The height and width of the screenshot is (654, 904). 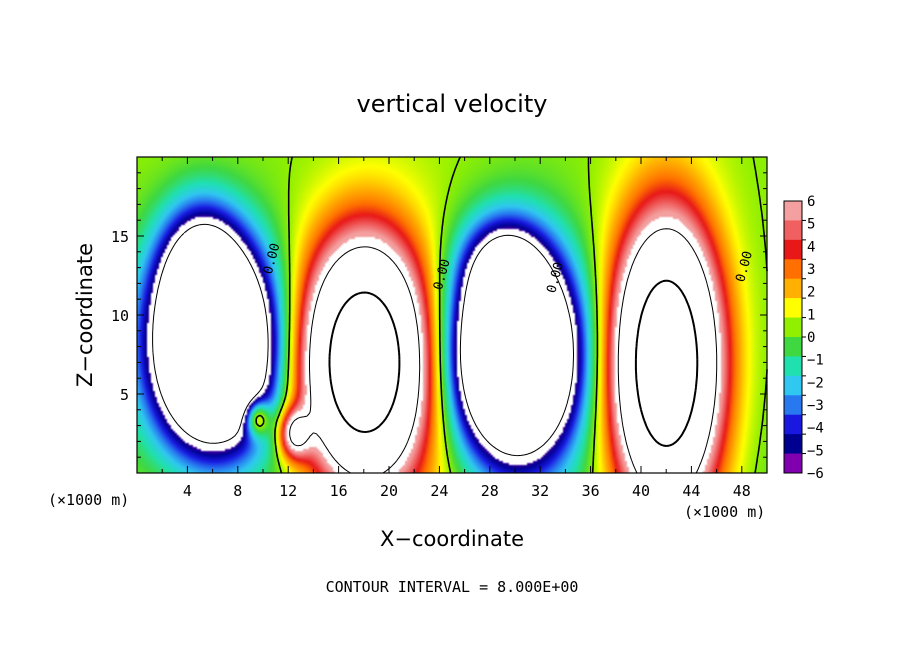 What do you see at coordinates (591, 491) in the screenshot?
I see `x-tick-label: 36` at bounding box center [591, 491].